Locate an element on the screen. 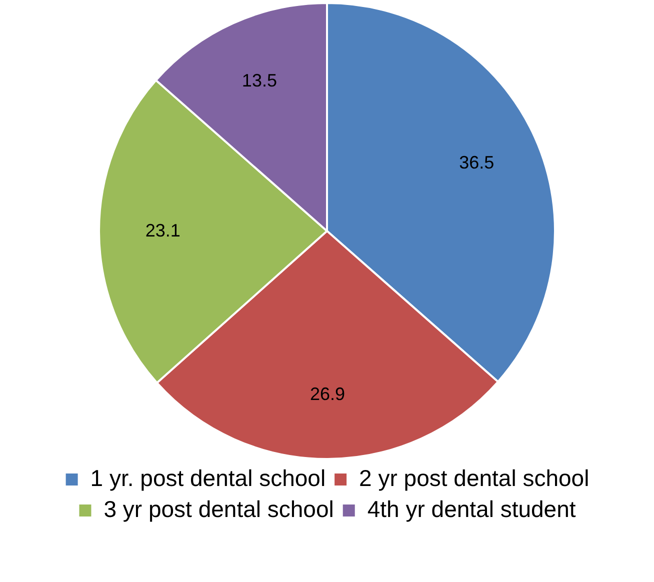  legend-label: 2 yr post dental school is located at coordinates (474, 477).